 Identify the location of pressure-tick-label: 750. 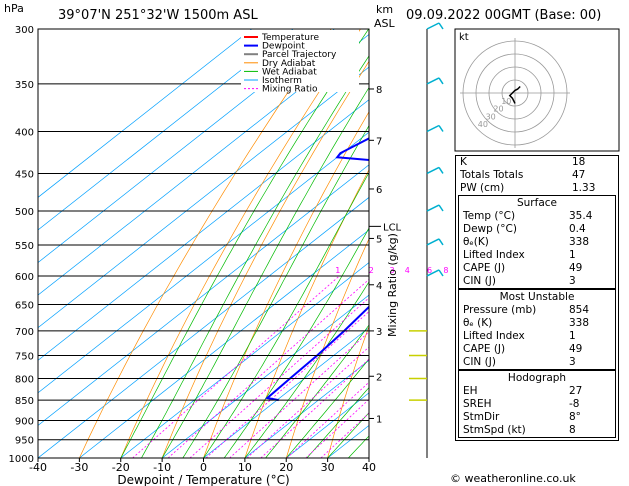
(24, 356).